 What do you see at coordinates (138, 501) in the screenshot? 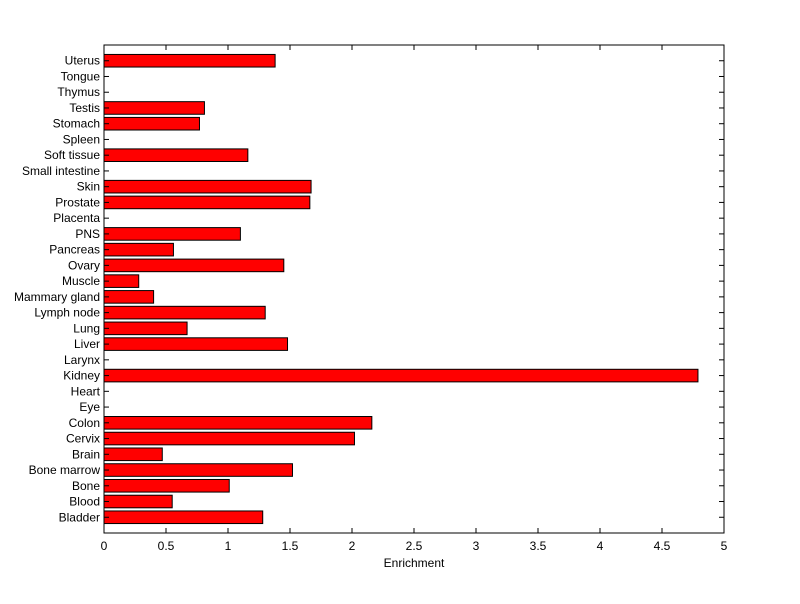
I see `bar-blood` at bounding box center [138, 501].